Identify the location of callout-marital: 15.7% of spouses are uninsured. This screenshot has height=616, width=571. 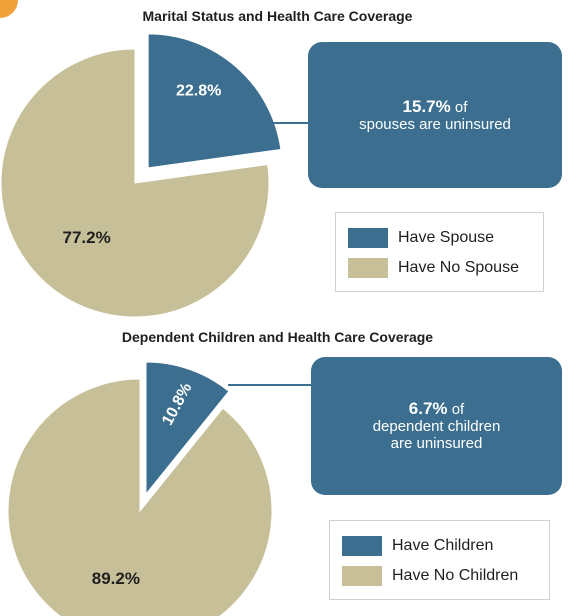
(435, 115).